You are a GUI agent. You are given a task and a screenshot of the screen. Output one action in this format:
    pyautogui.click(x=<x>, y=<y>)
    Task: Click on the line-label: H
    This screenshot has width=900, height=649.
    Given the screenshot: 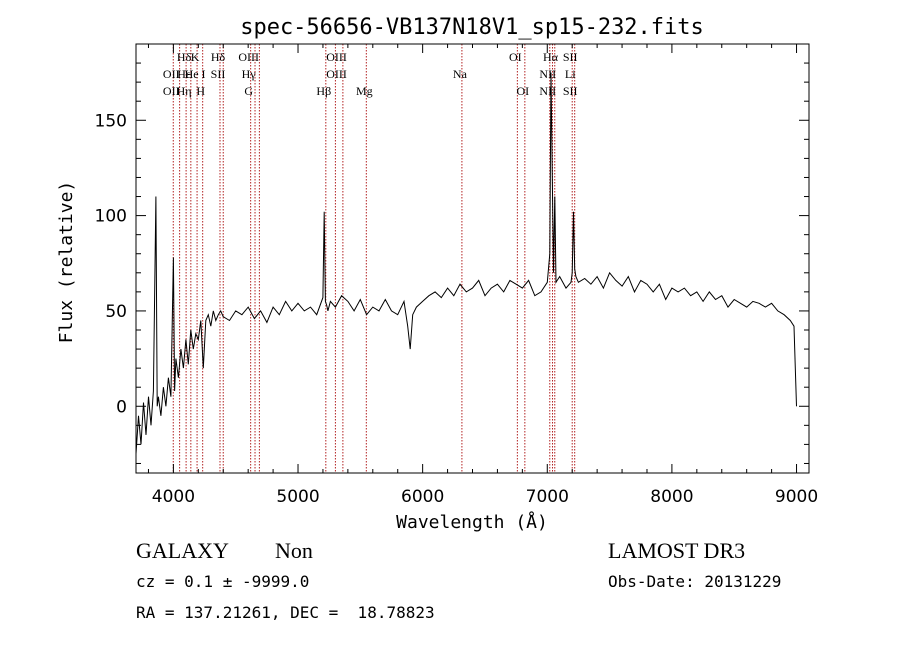 What is the action you would take?
    pyautogui.click(x=200, y=91)
    